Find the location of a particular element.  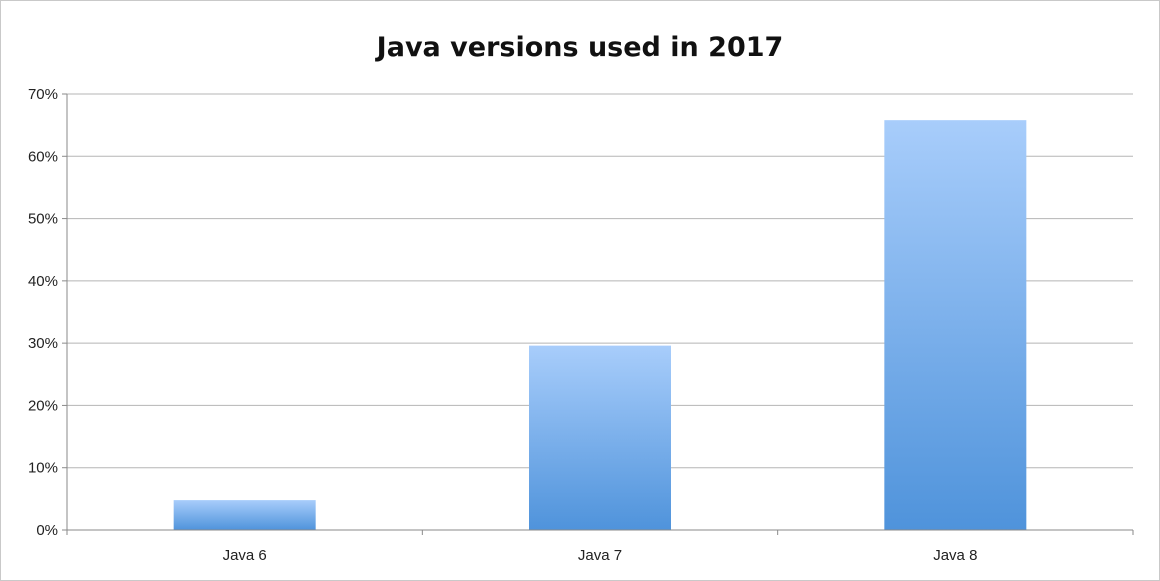

chart-title: Java versions used in 2017 is located at coordinates (579, 47).